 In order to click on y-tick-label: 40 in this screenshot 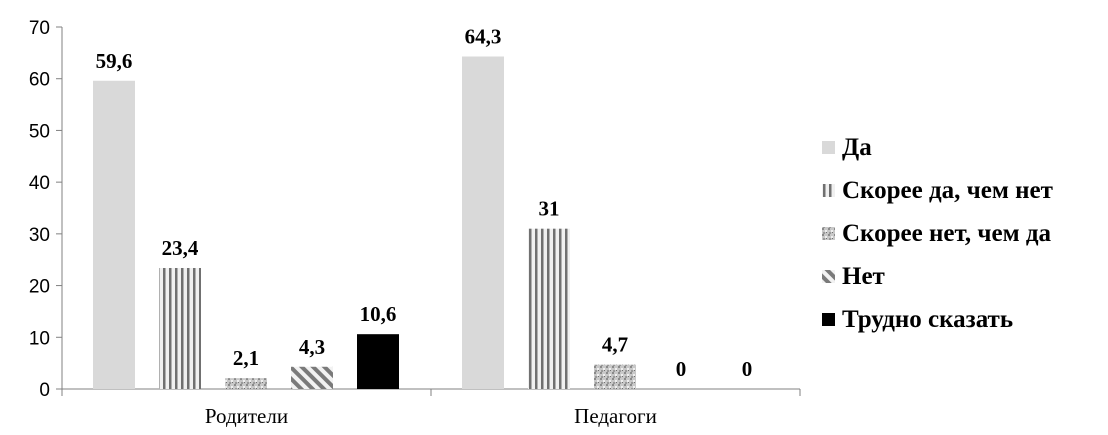, I will do `click(39, 183)`.